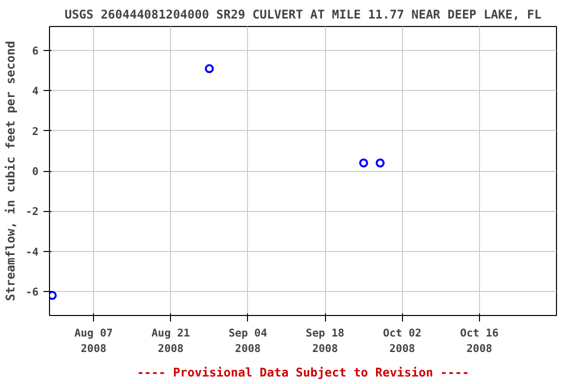 This screenshot has height=384, width=576. What do you see at coordinates (35, 91) in the screenshot?
I see `y-tick-label: 4` at bounding box center [35, 91].